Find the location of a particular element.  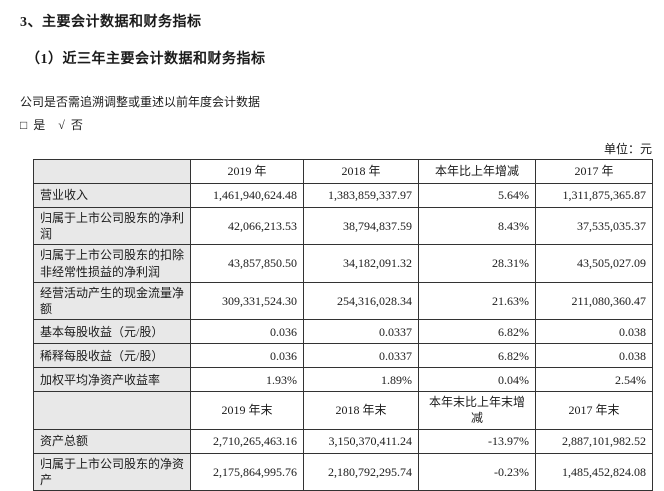

value-2018: 1,383,859,337.97 is located at coordinates (361, 195).